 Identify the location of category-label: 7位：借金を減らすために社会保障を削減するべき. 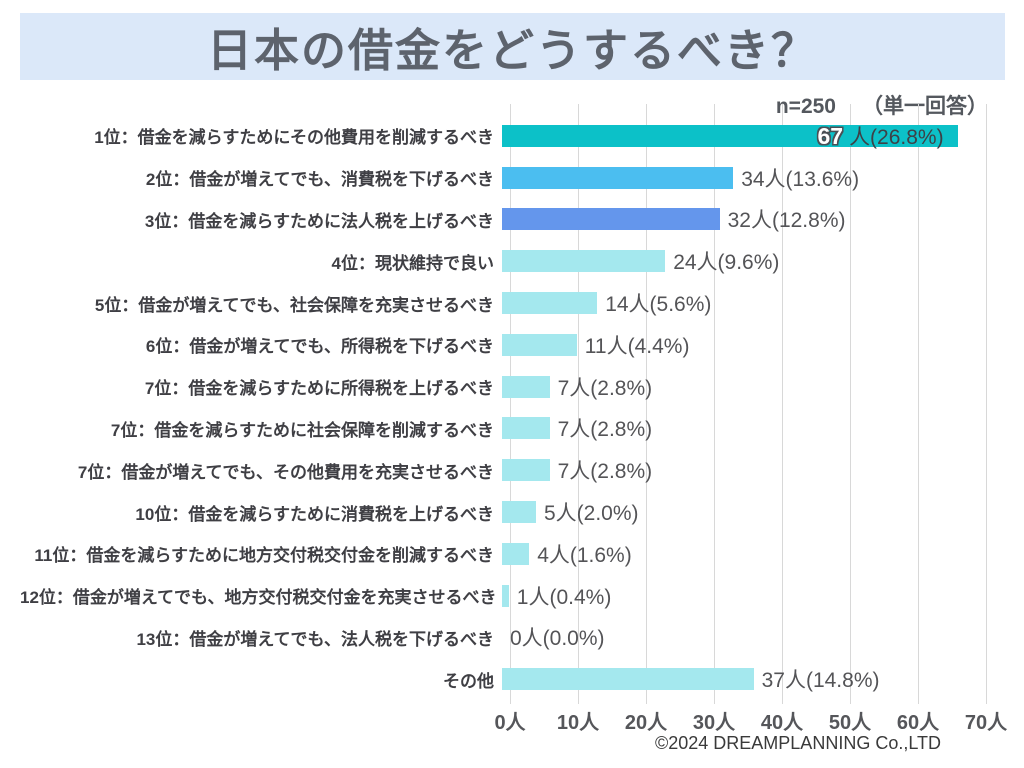
(302, 430).